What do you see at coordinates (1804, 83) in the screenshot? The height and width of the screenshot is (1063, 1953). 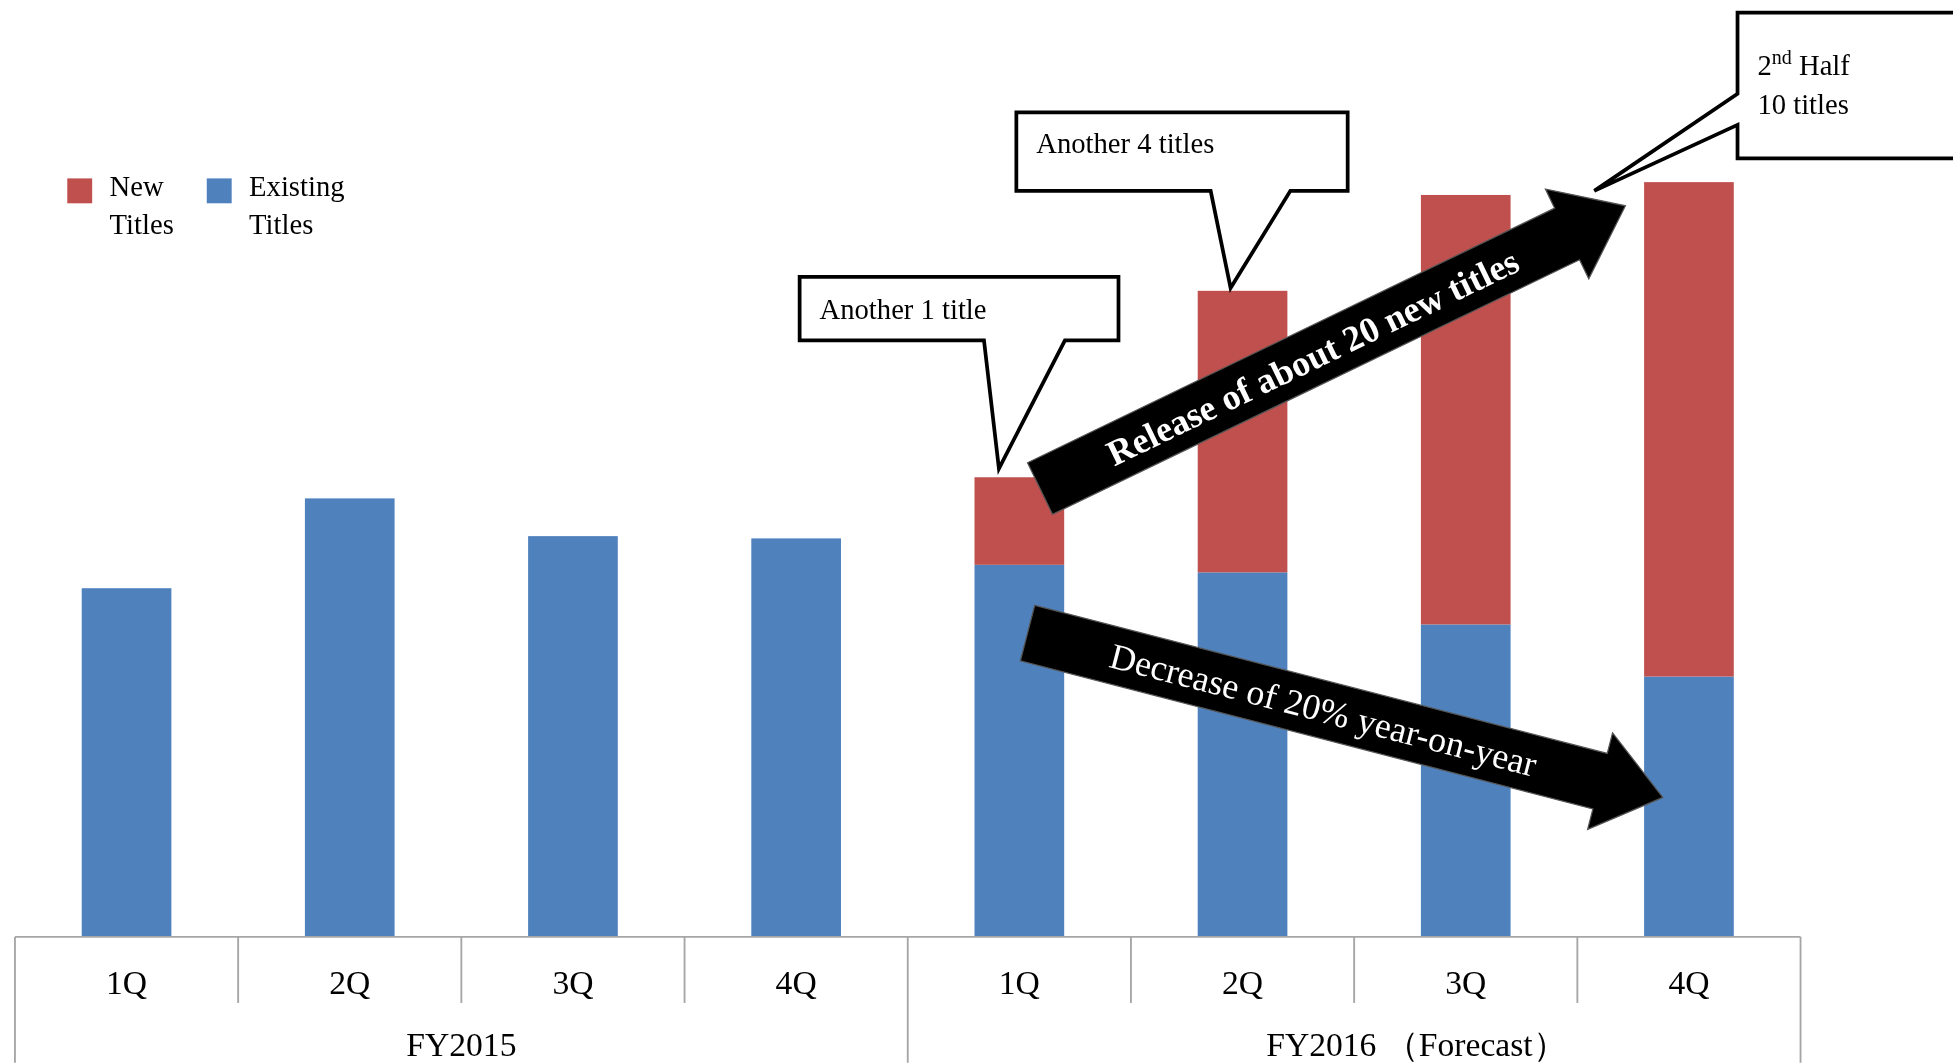 I see `text: 2$^{nd}$ Half 10 titles` at bounding box center [1804, 83].